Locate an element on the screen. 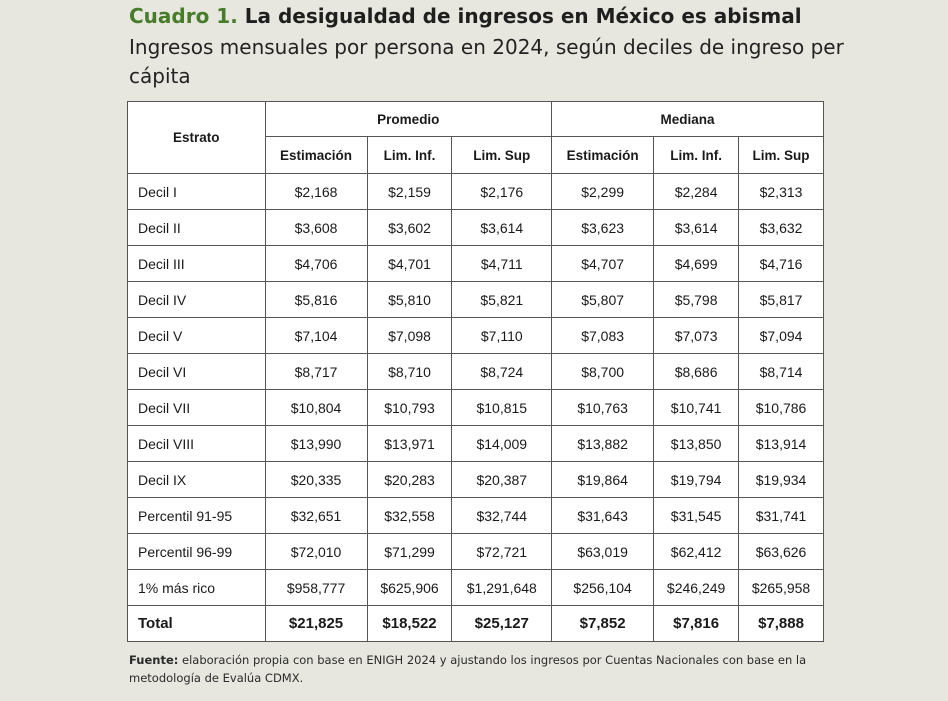 The width and height of the screenshot is (948, 701). table-cell: $7,094 is located at coordinates (781, 335).